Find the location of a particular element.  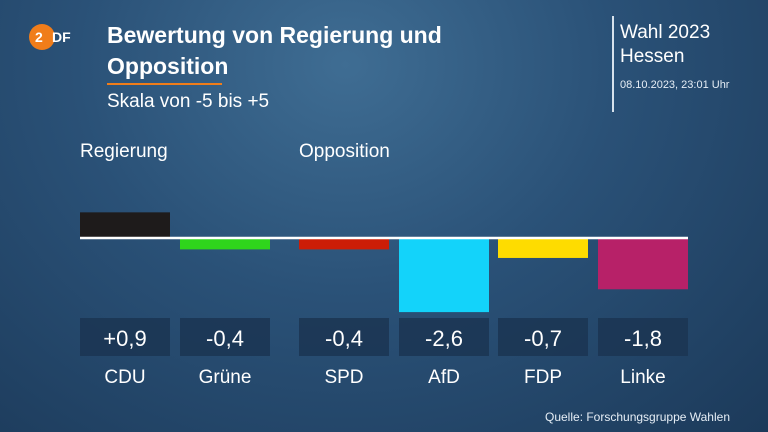

bar-fdp is located at coordinates (543, 248).